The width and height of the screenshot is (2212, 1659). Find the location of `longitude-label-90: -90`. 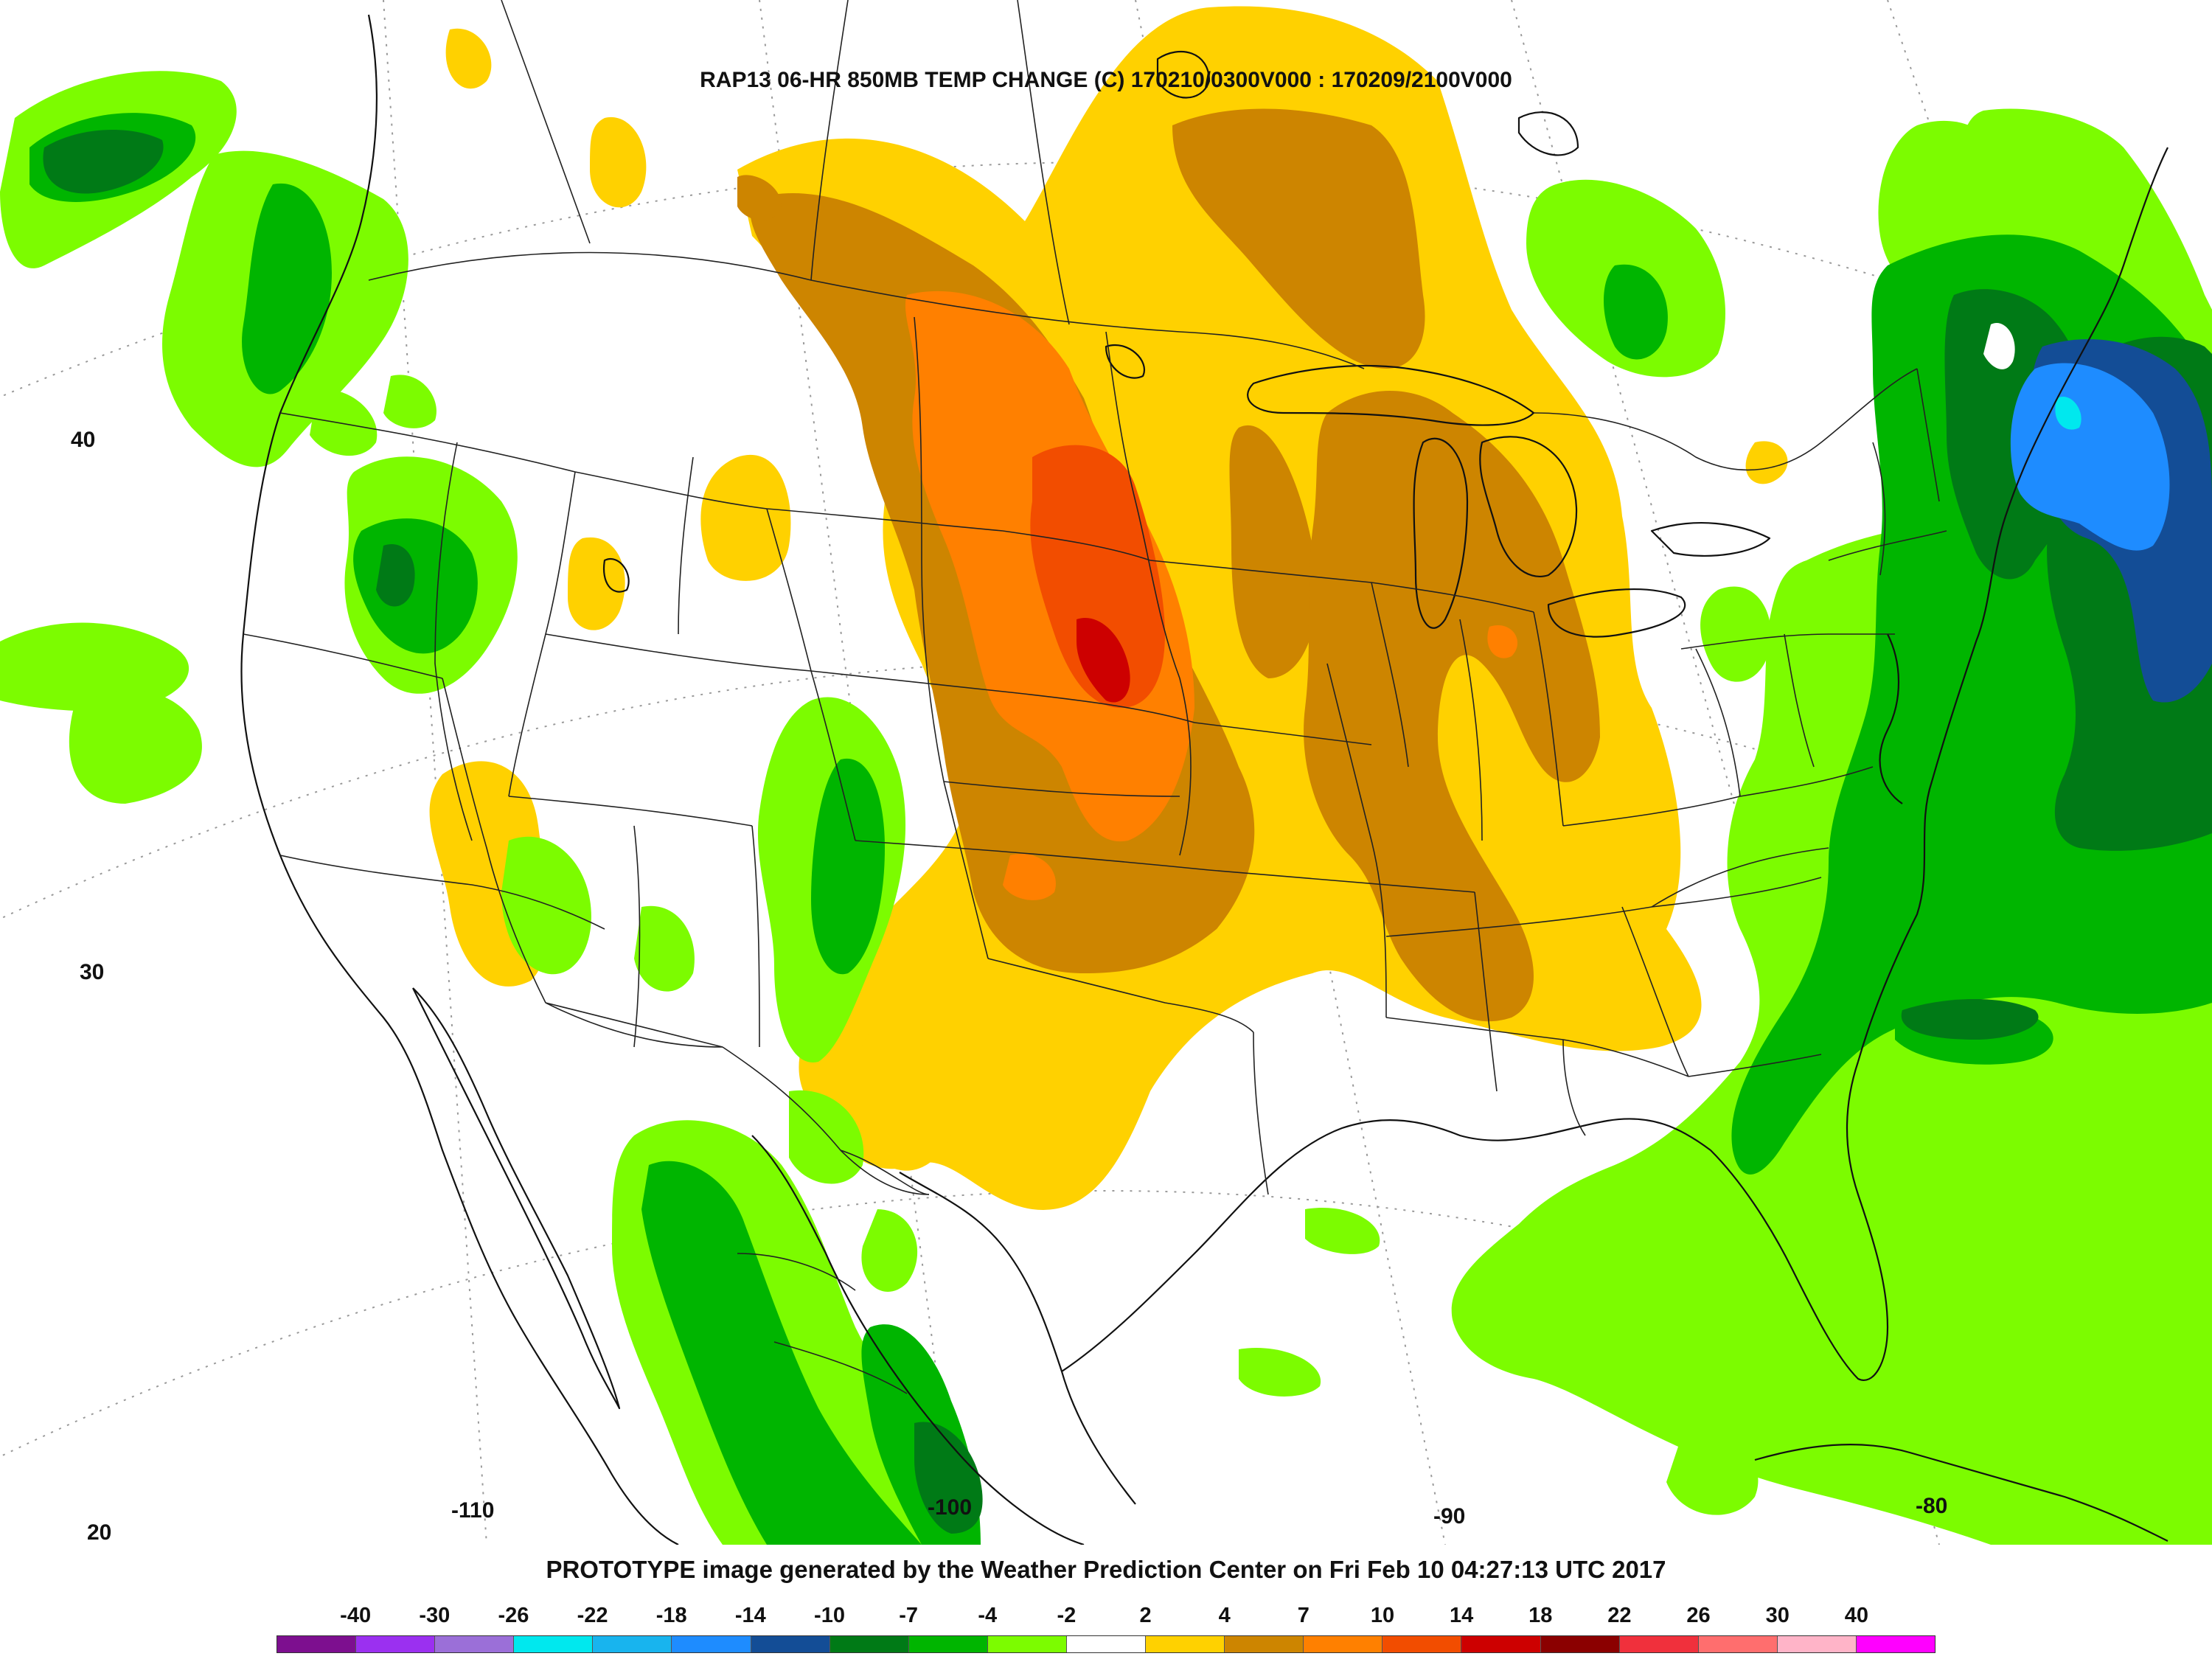

longitude-label-90: -90 is located at coordinates (1449, 1516).